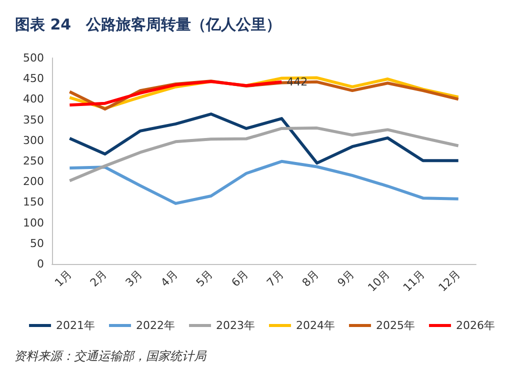  I want to click on x-tick-label: 11月, so click(414, 280).